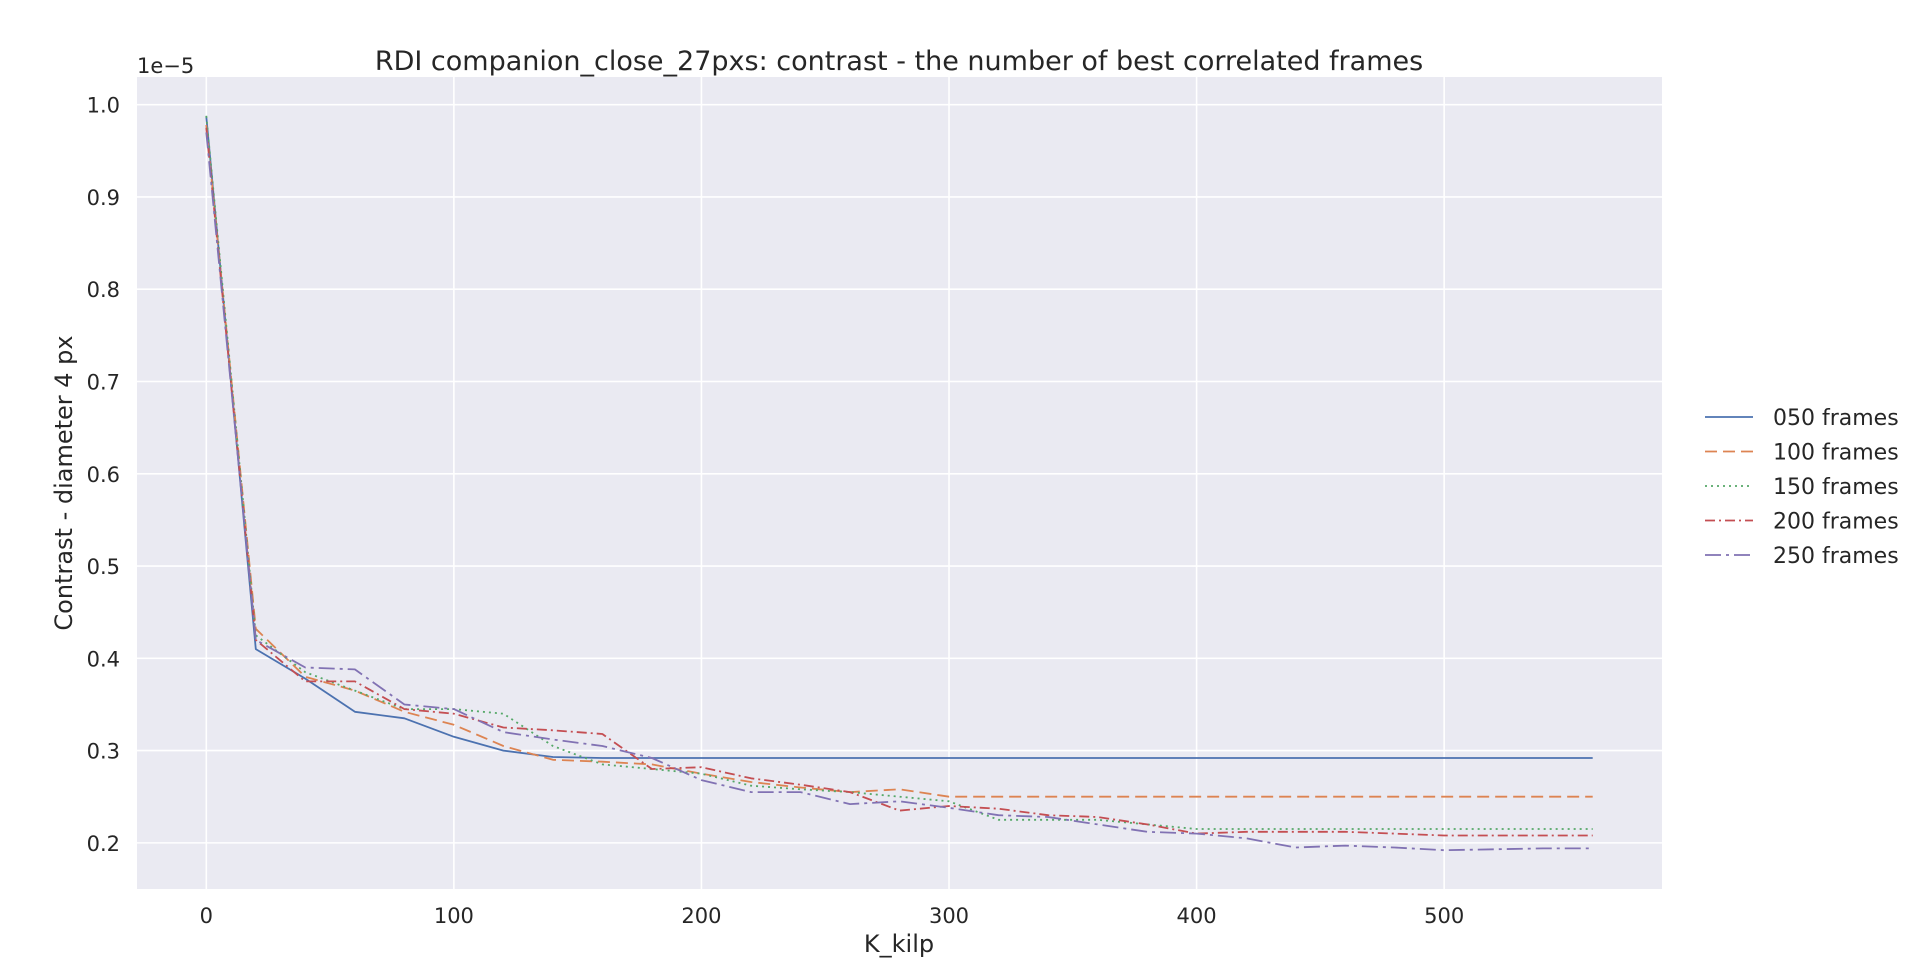 This screenshot has height=973, width=1920. Describe the element at coordinates (832, 916) in the screenshot. I see `x-axis-ticks: 0 100 200 300 400 500` at that location.